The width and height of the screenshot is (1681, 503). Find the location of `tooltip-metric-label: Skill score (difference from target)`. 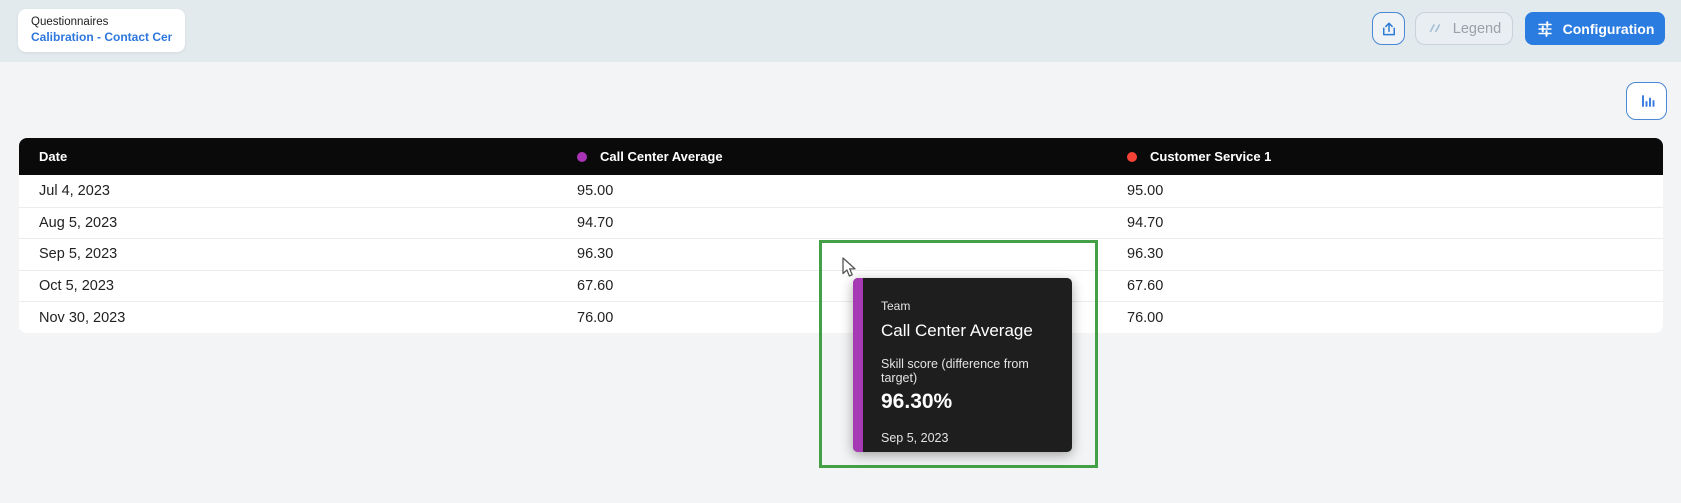

tooltip-metric-label: Skill score (difference from target) is located at coordinates (955, 371).